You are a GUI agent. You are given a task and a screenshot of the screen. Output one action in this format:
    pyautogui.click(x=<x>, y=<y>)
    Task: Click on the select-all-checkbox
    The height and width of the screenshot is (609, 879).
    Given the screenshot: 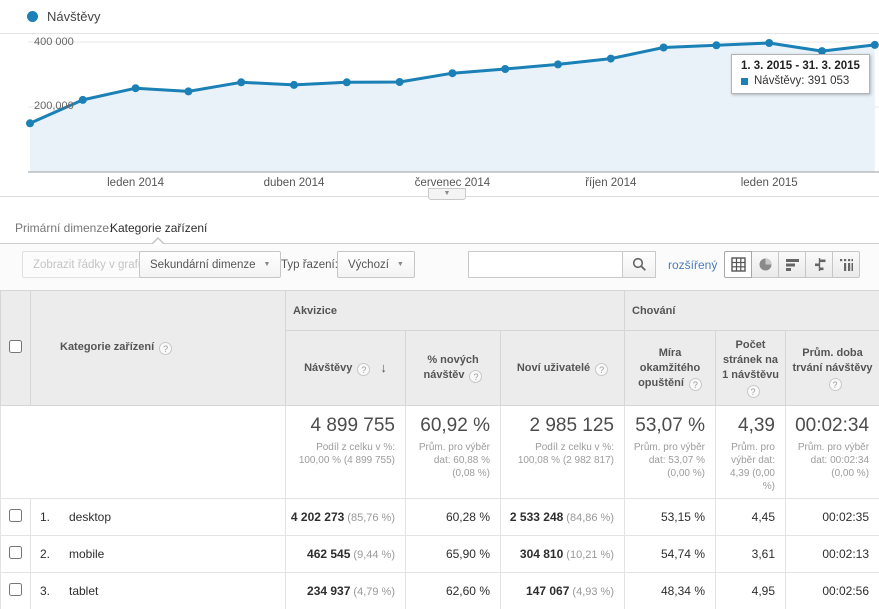 What is the action you would take?
    pyautogui.click(x=15, y=346)
    